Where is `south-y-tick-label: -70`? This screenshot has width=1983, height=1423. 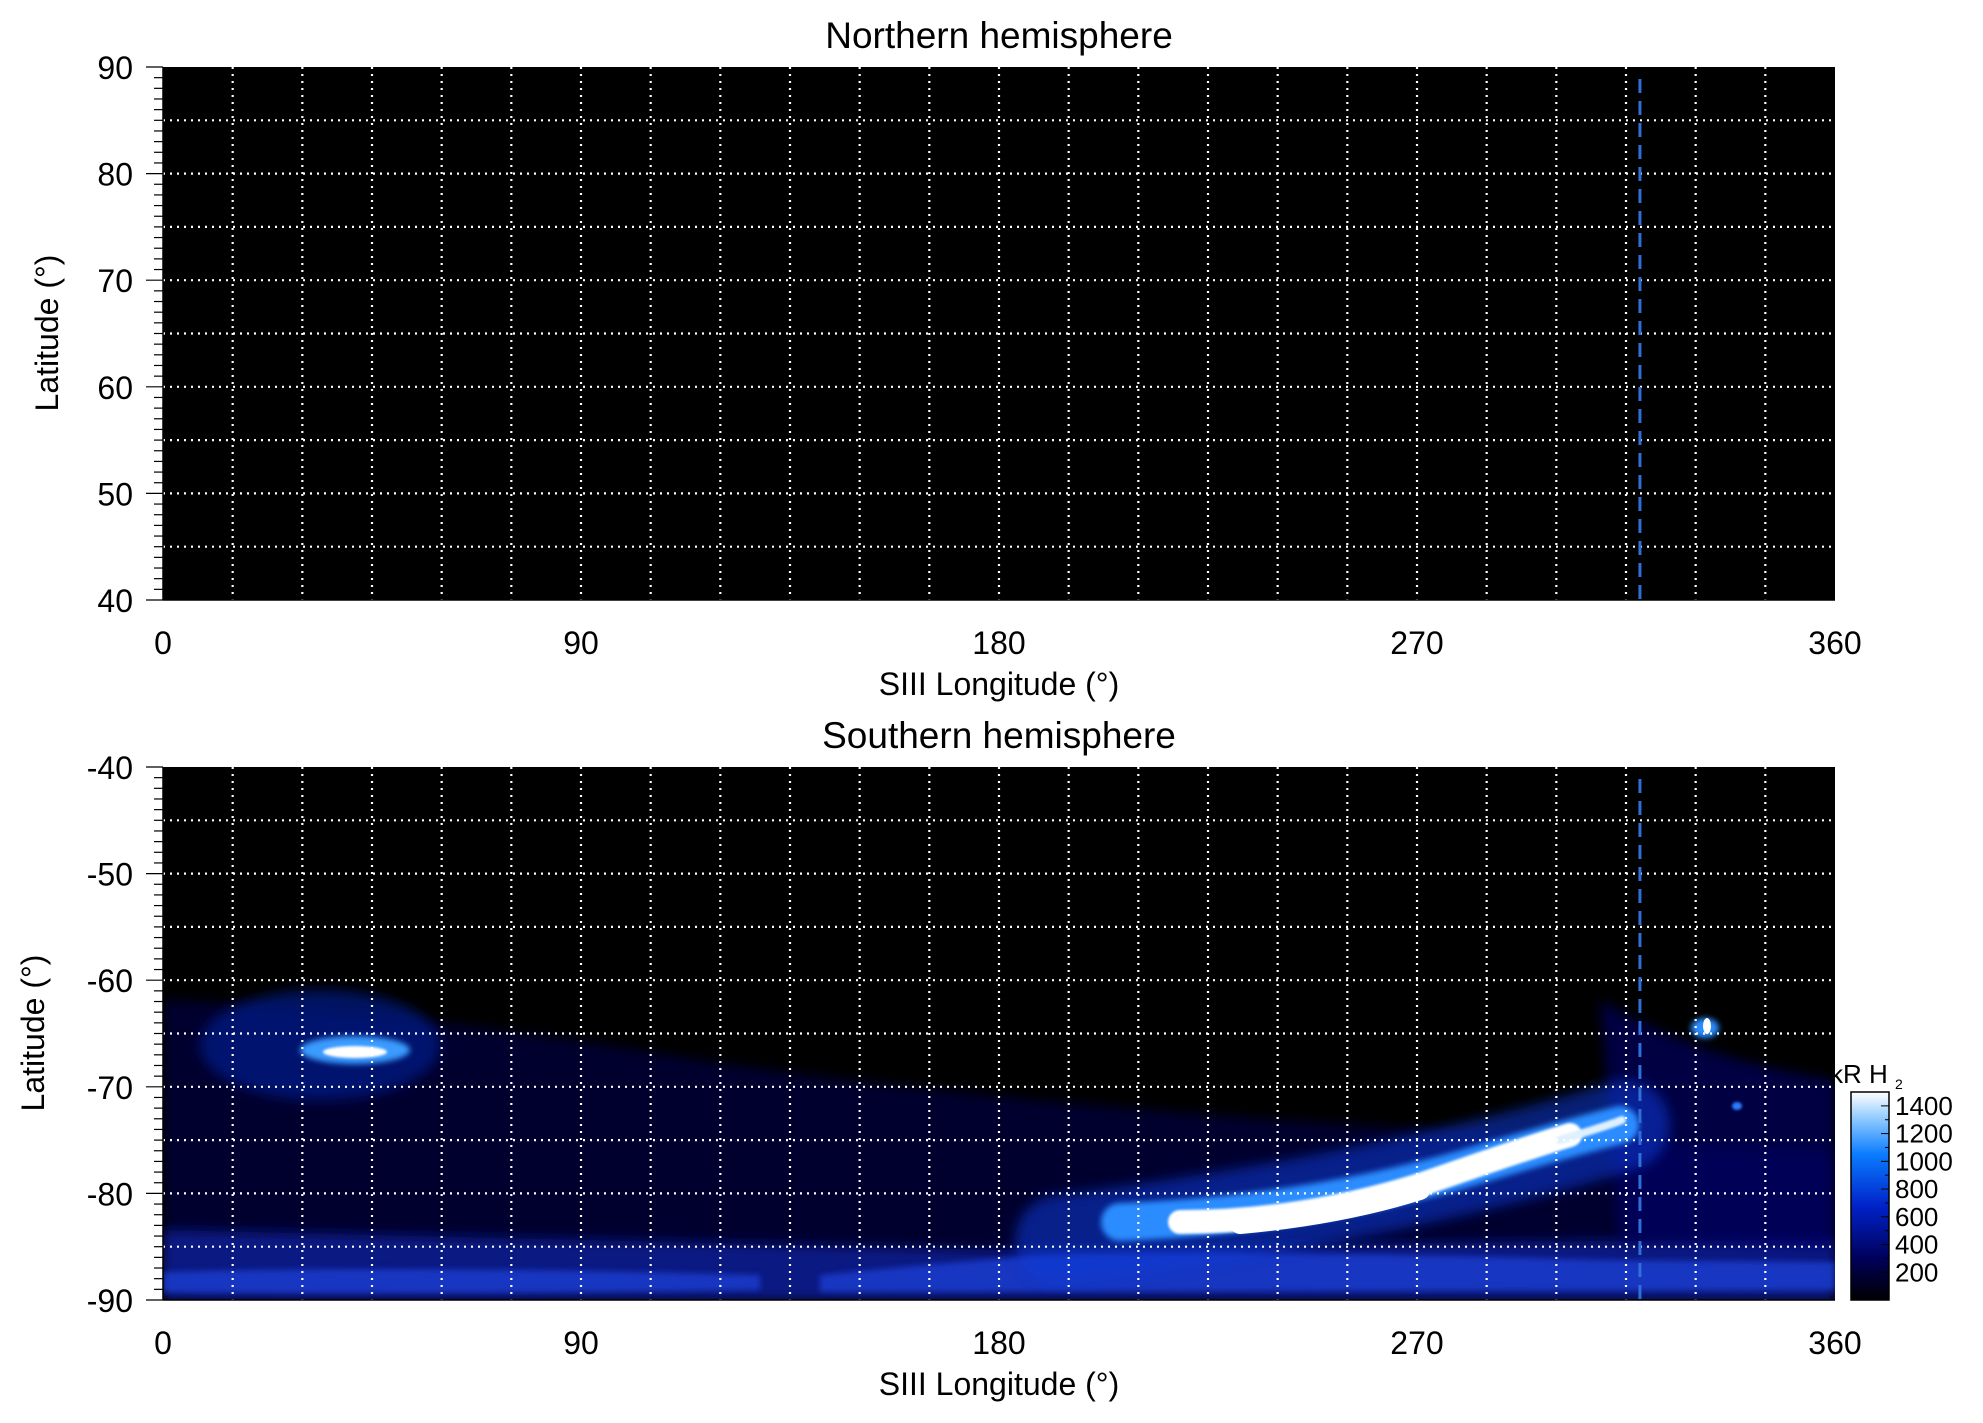 south-y-tick-label: -70 is located at coordinates (110, 1088).